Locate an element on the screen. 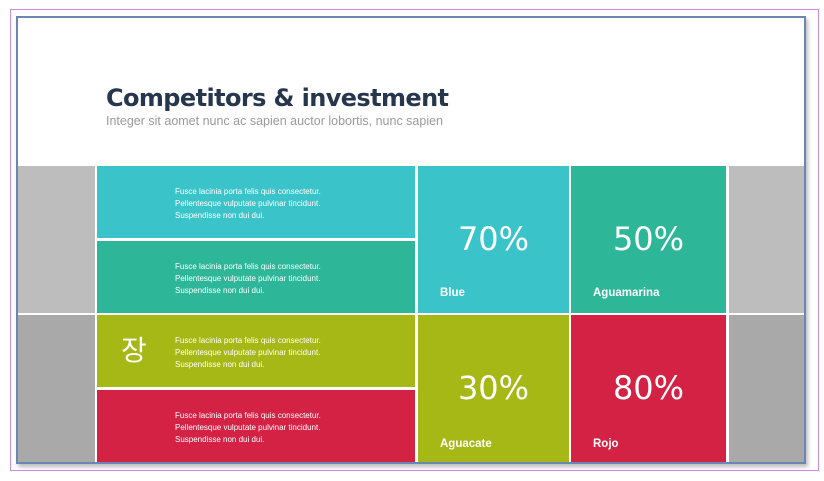  gray-tile-right-top is located at coordinates (766, 239).